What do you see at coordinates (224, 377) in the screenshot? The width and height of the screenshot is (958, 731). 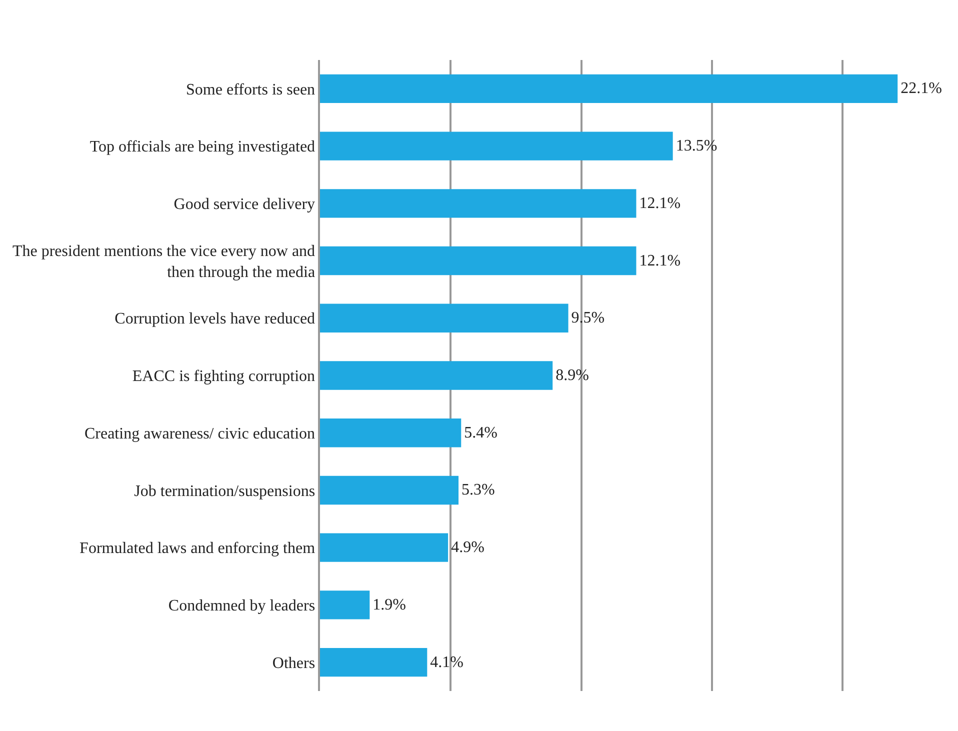 I see `y-tick-label: EACC is fighting corruption` at bounding box center [224, 377].